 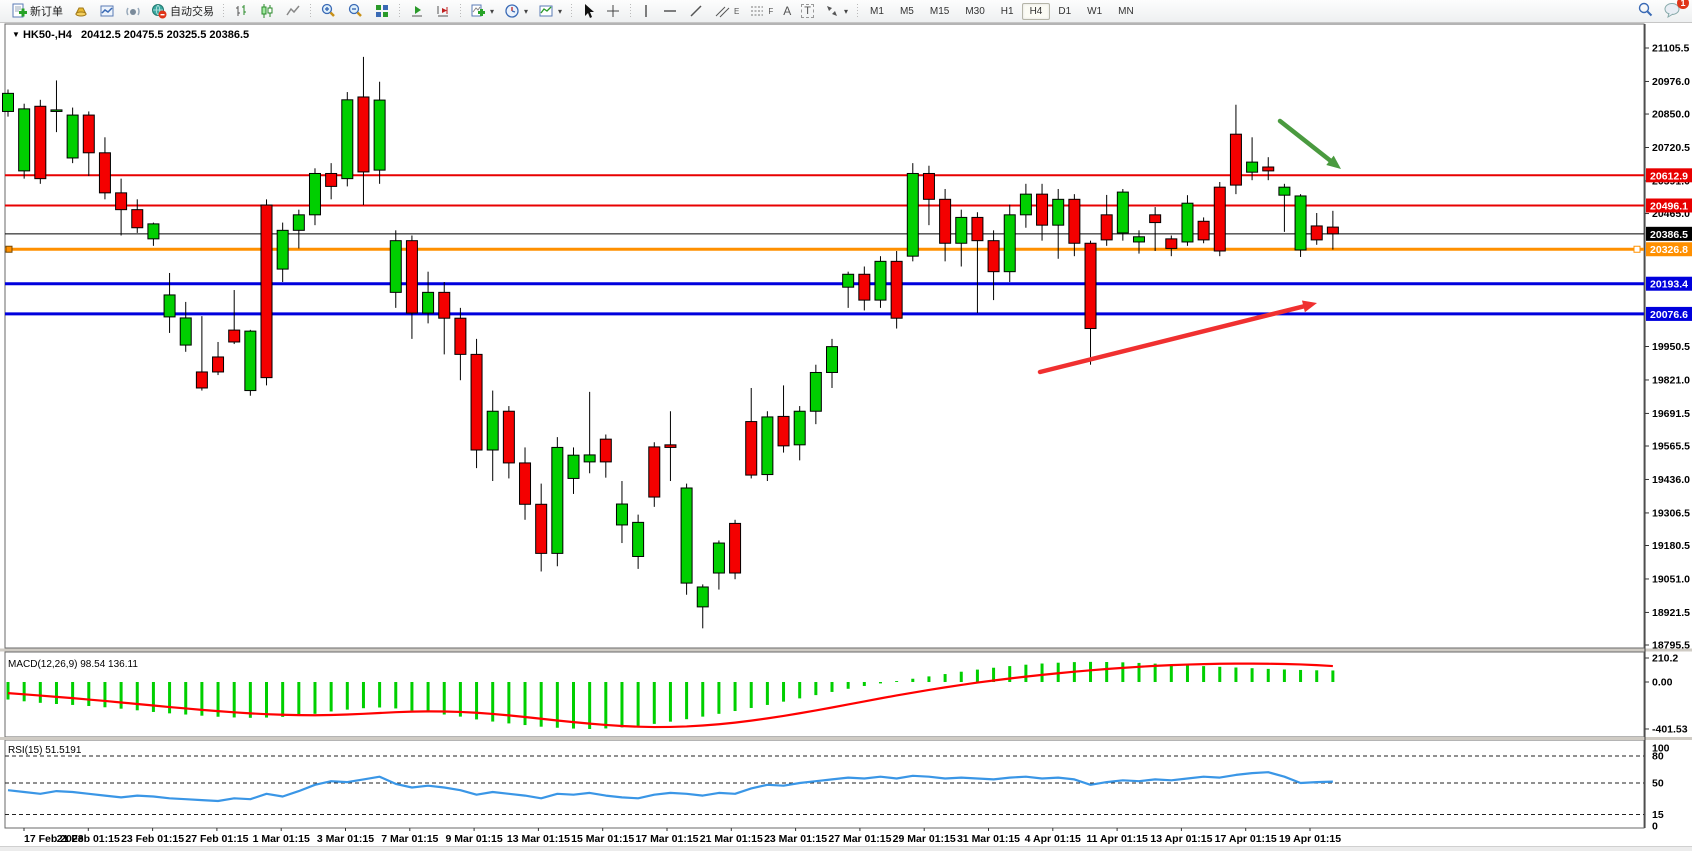 I want to click on timeframe-mn: MN, so click(x=1126, y=11).